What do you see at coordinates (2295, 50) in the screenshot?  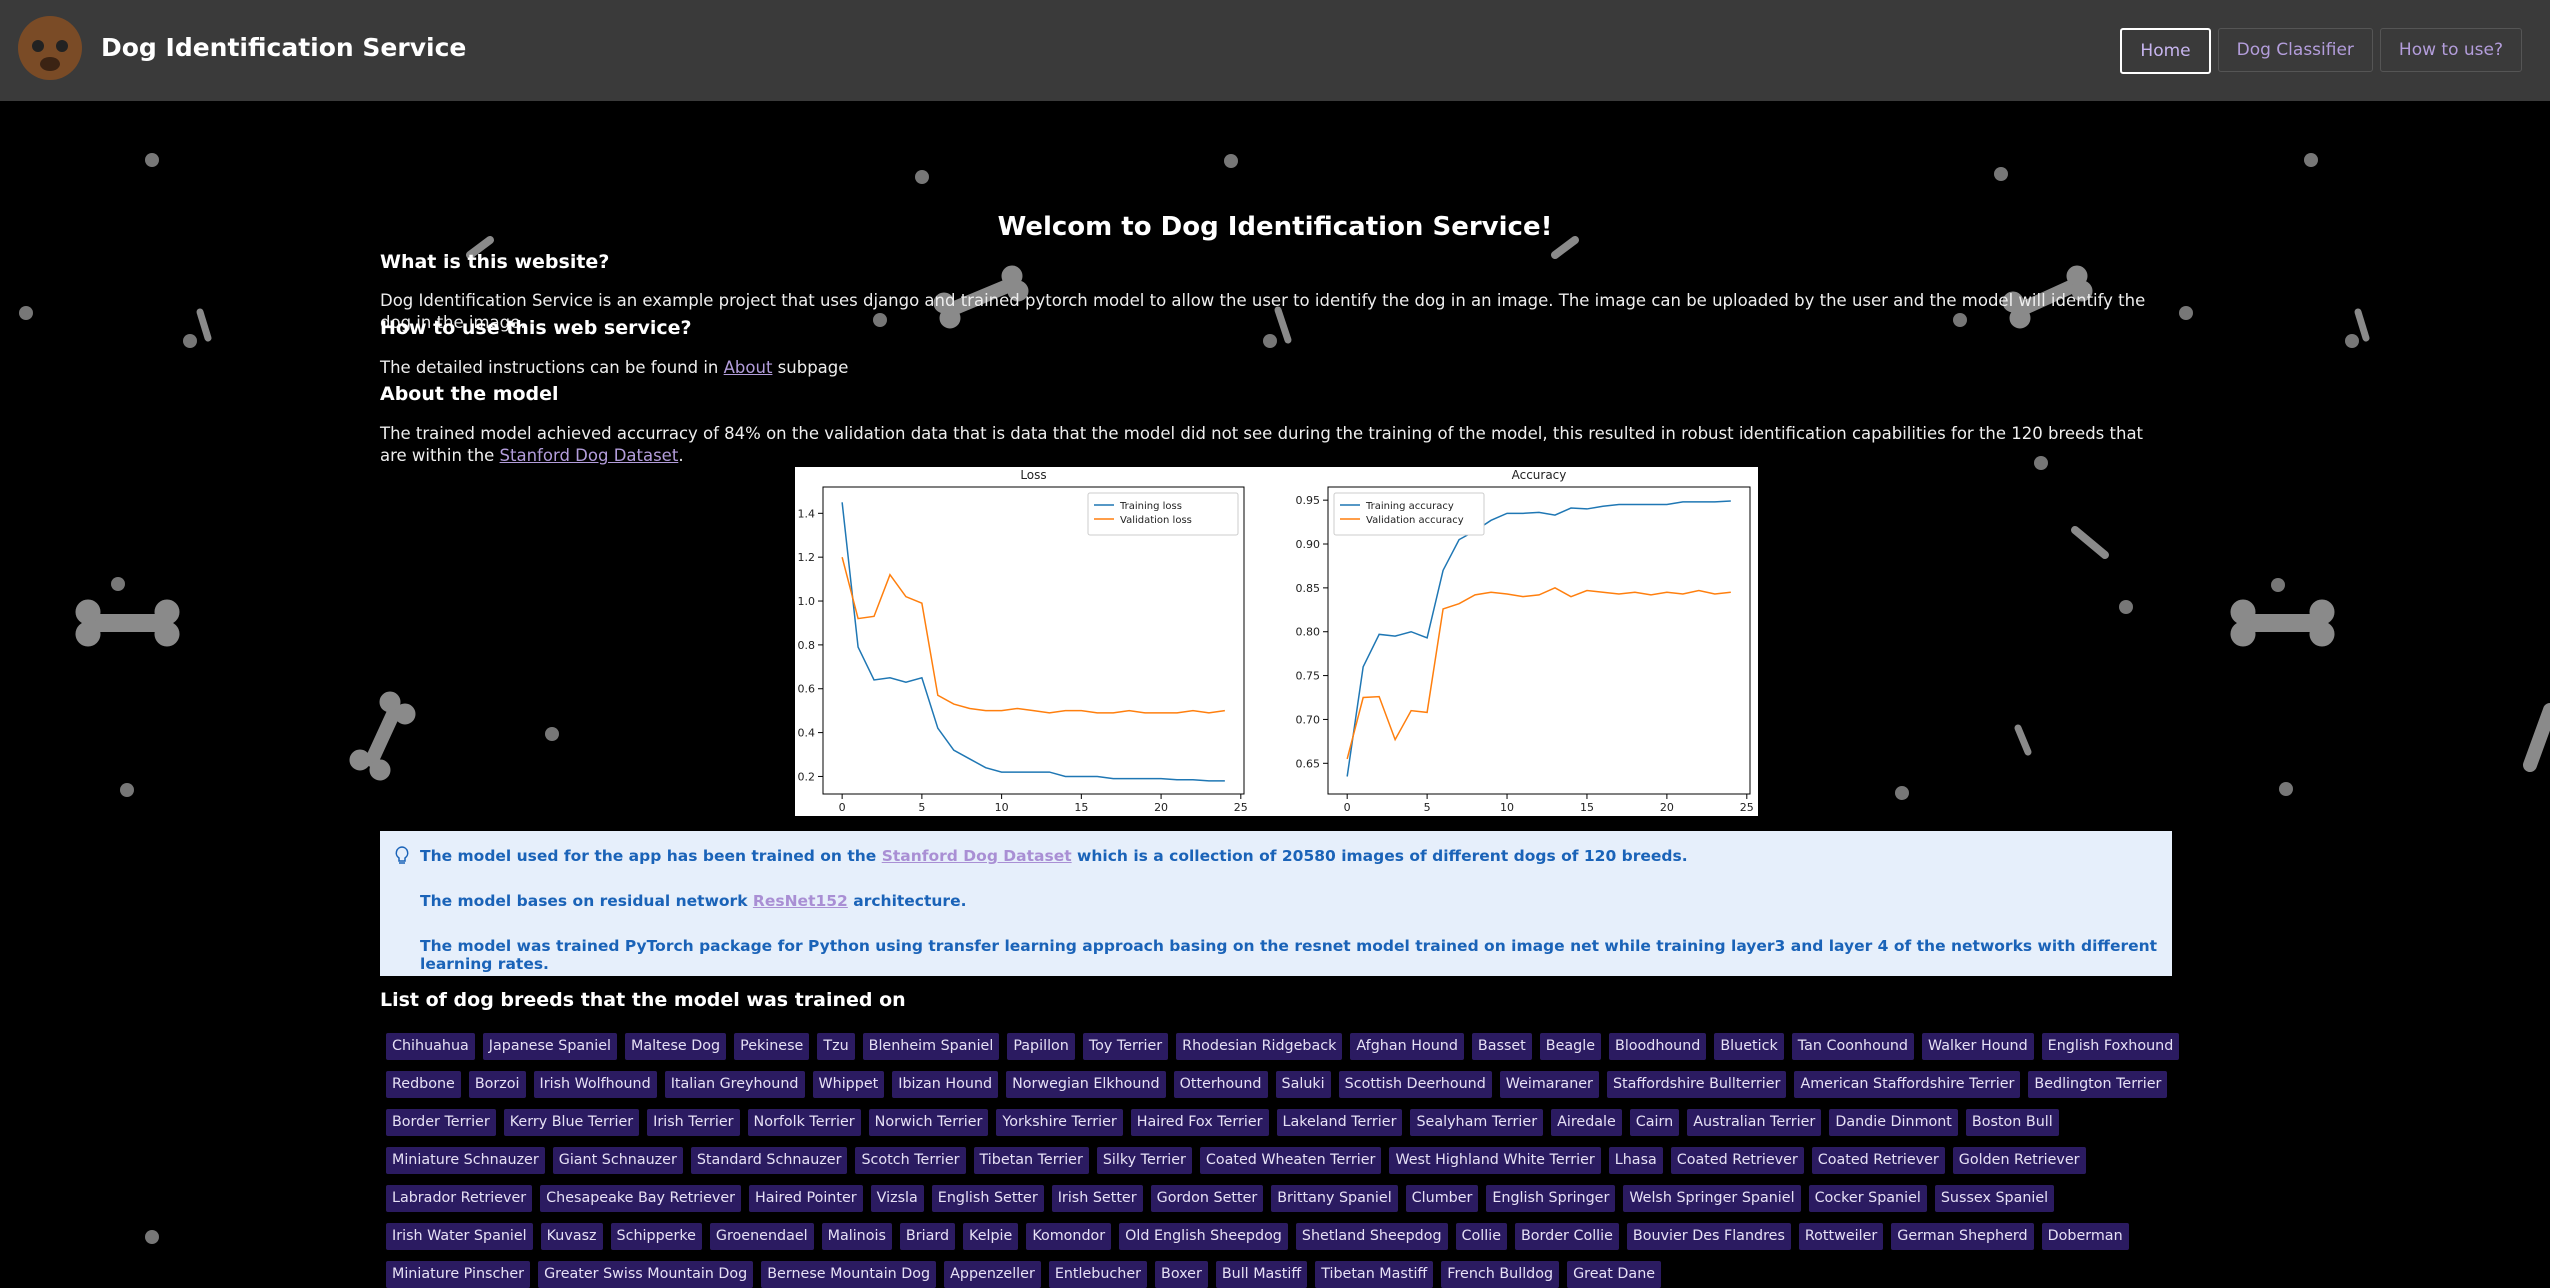 I see `nav-link: Dog Classifier` at bounding box center [2295, 50].